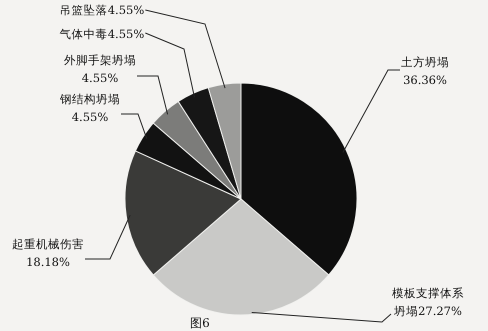 The image size is (488, 331). I want to click on slice-label: 起重机械伤害, so click(48, 244).